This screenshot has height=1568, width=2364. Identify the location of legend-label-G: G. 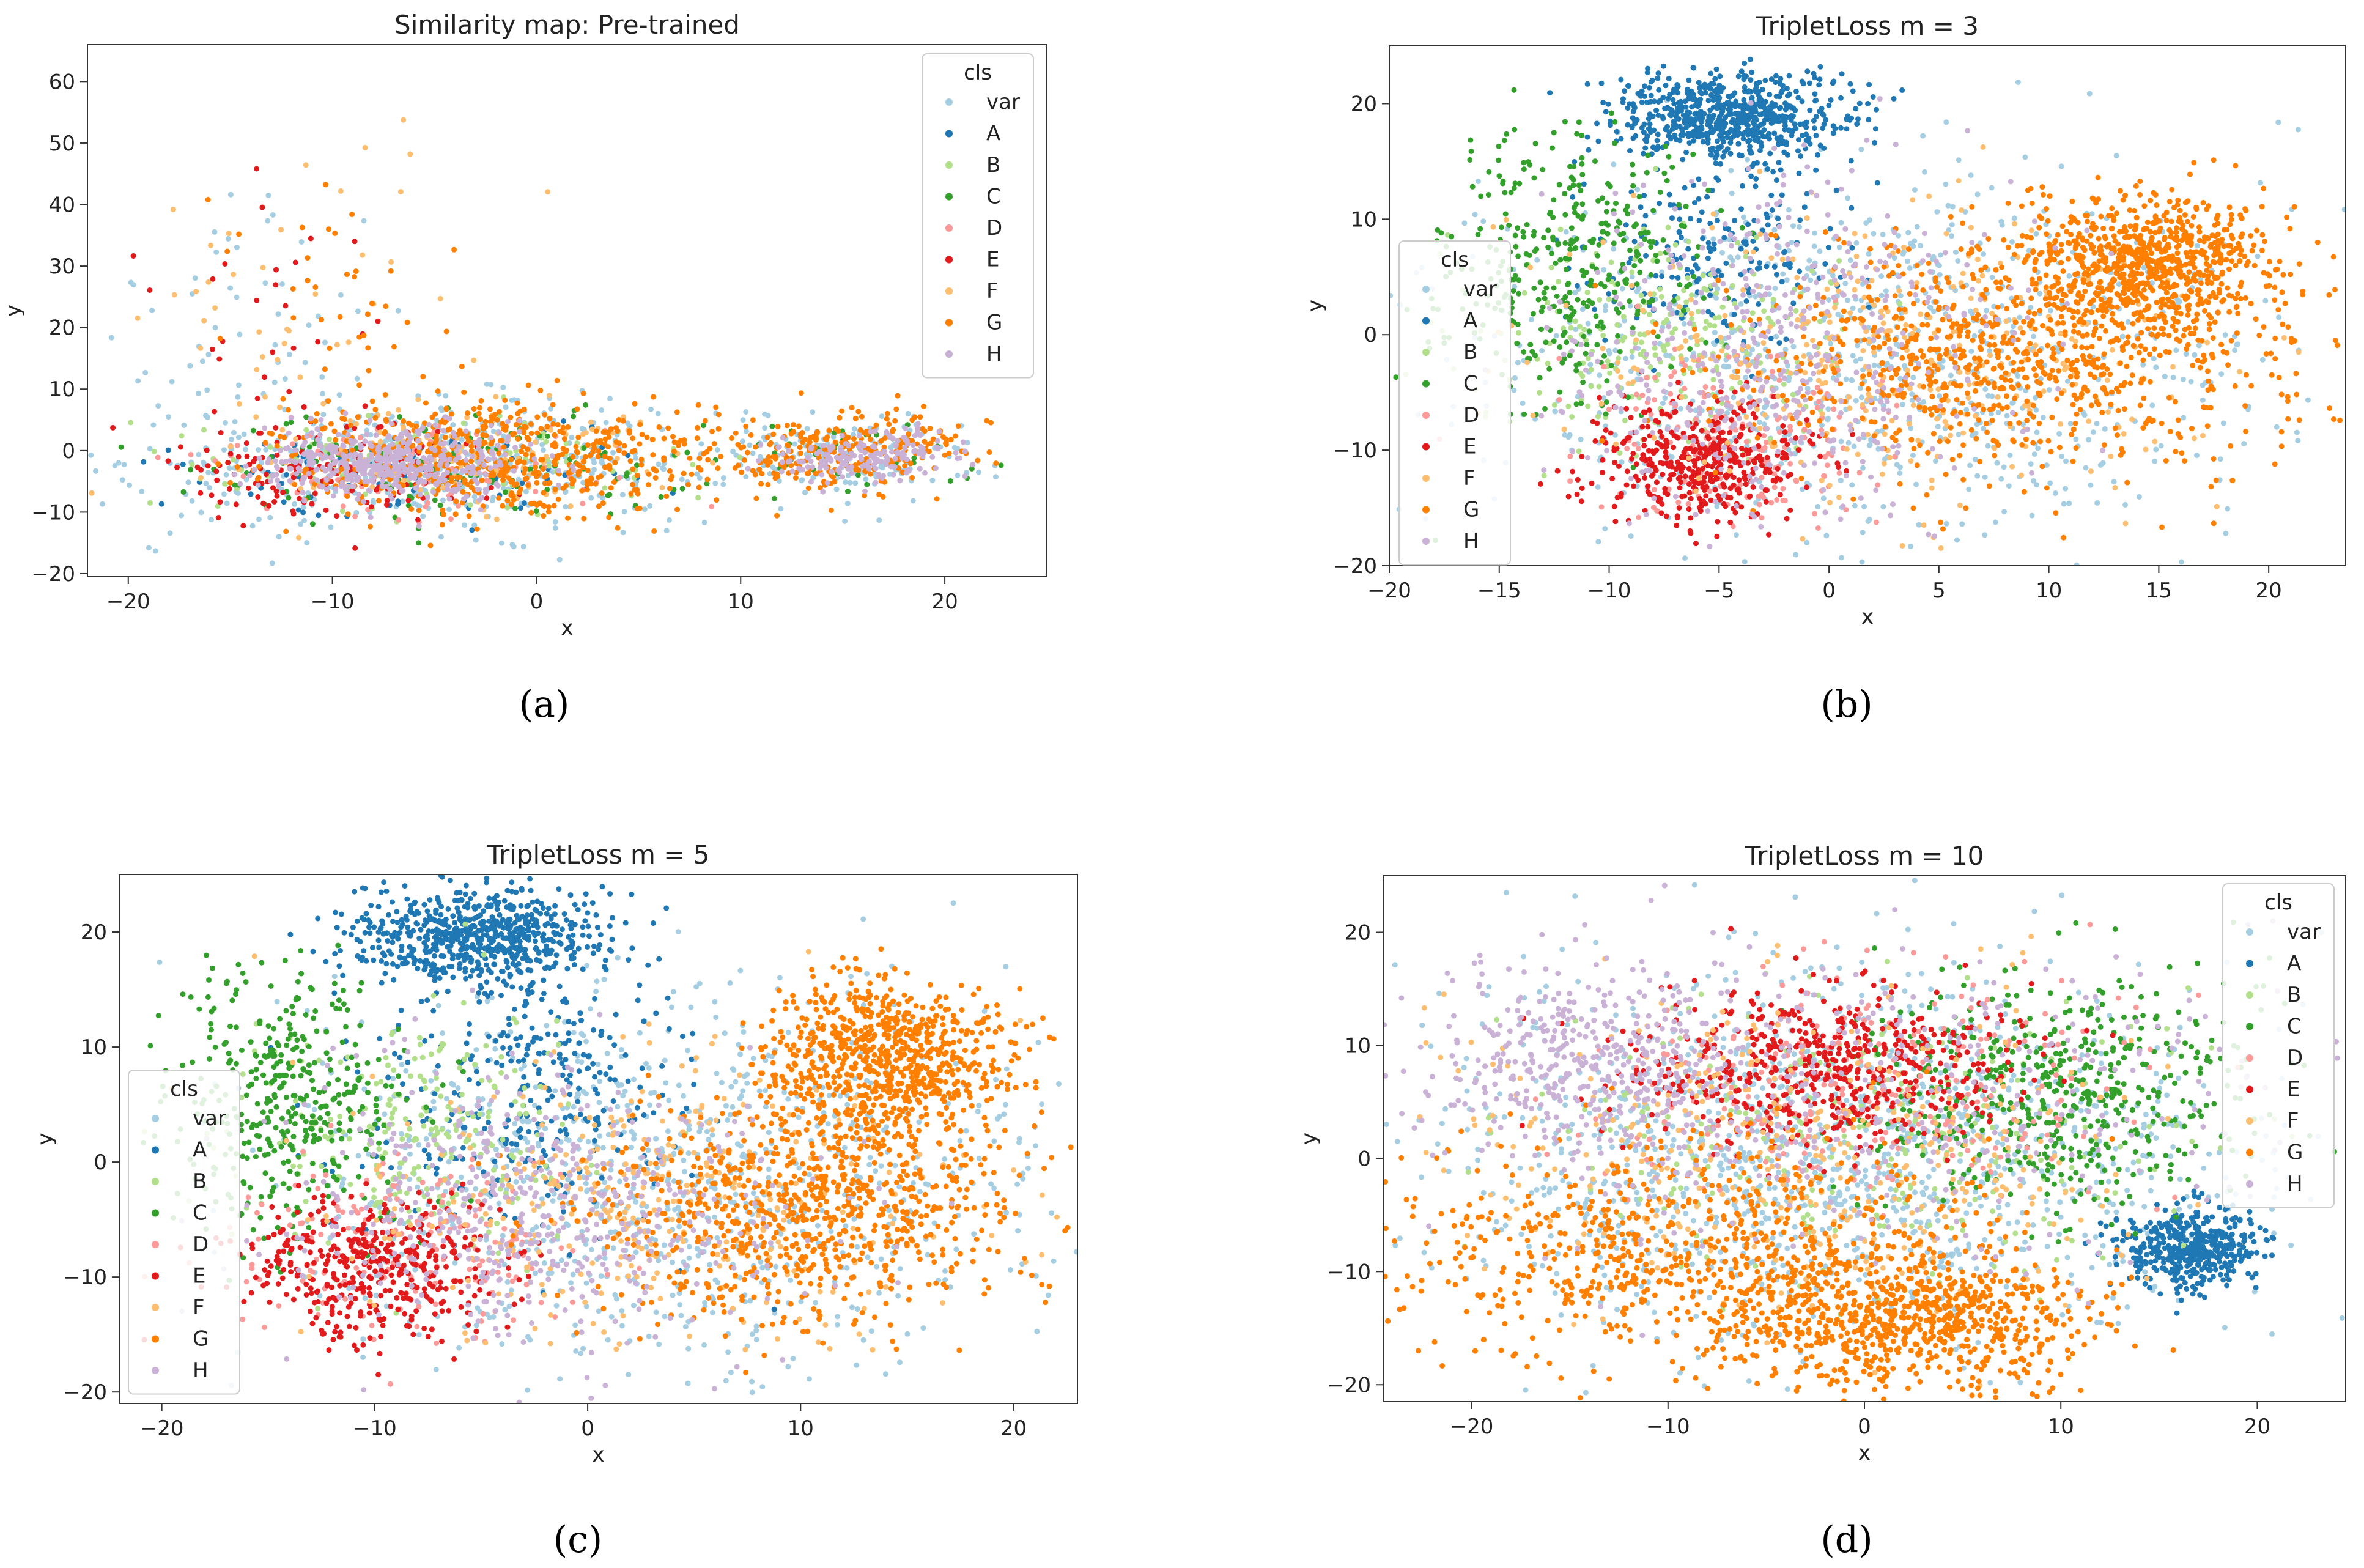
(994, 323).